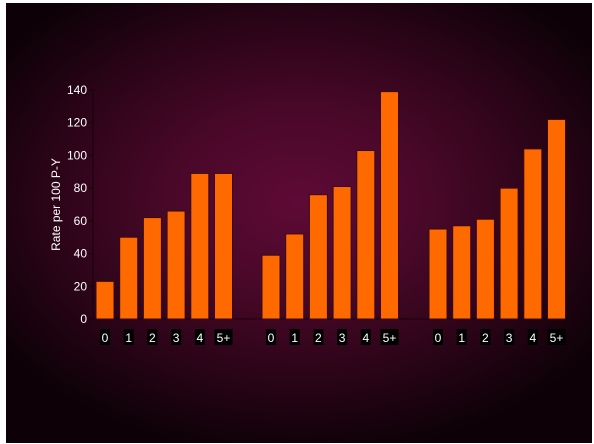 This screenshot has width=594, height=444. What do you see at coordinates (81, 254) in the screenshot?
I see `y-tick-label: 40` at bounding box center [81, 254].